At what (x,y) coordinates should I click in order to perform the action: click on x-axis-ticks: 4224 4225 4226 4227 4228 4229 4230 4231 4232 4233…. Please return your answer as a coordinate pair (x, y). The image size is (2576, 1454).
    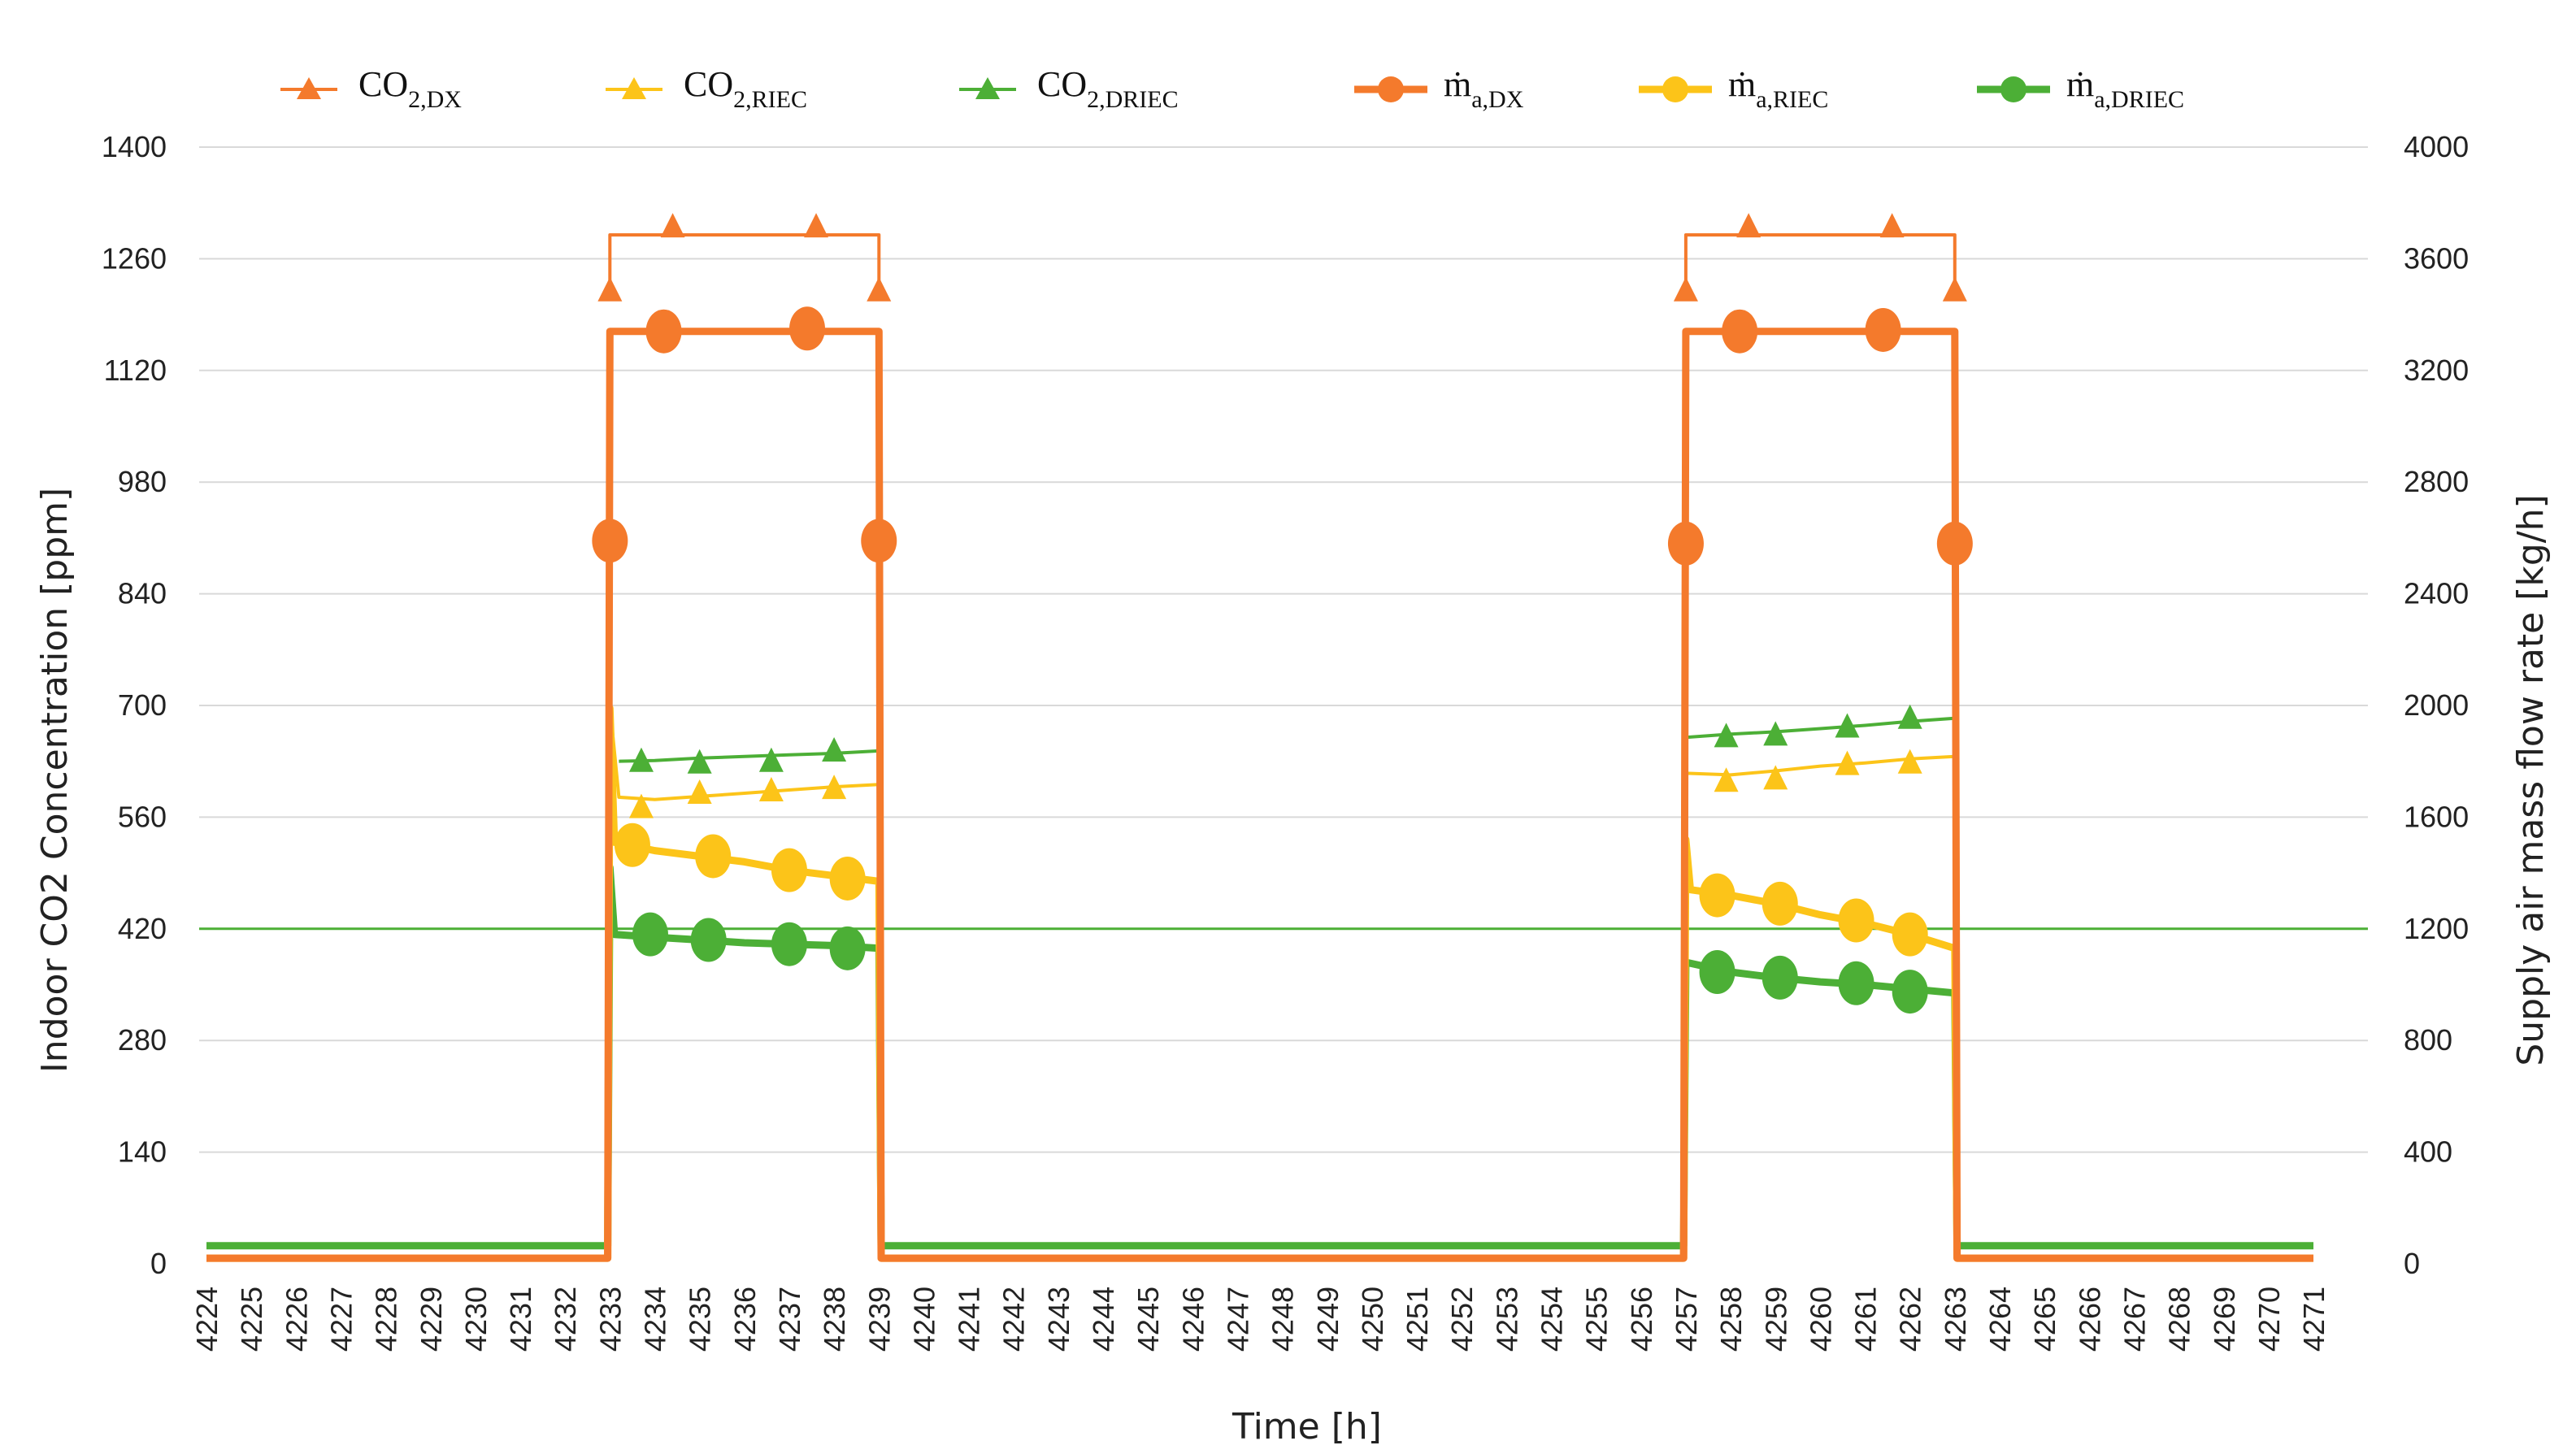
    Looking at the image, I should click on (1260, 1319).